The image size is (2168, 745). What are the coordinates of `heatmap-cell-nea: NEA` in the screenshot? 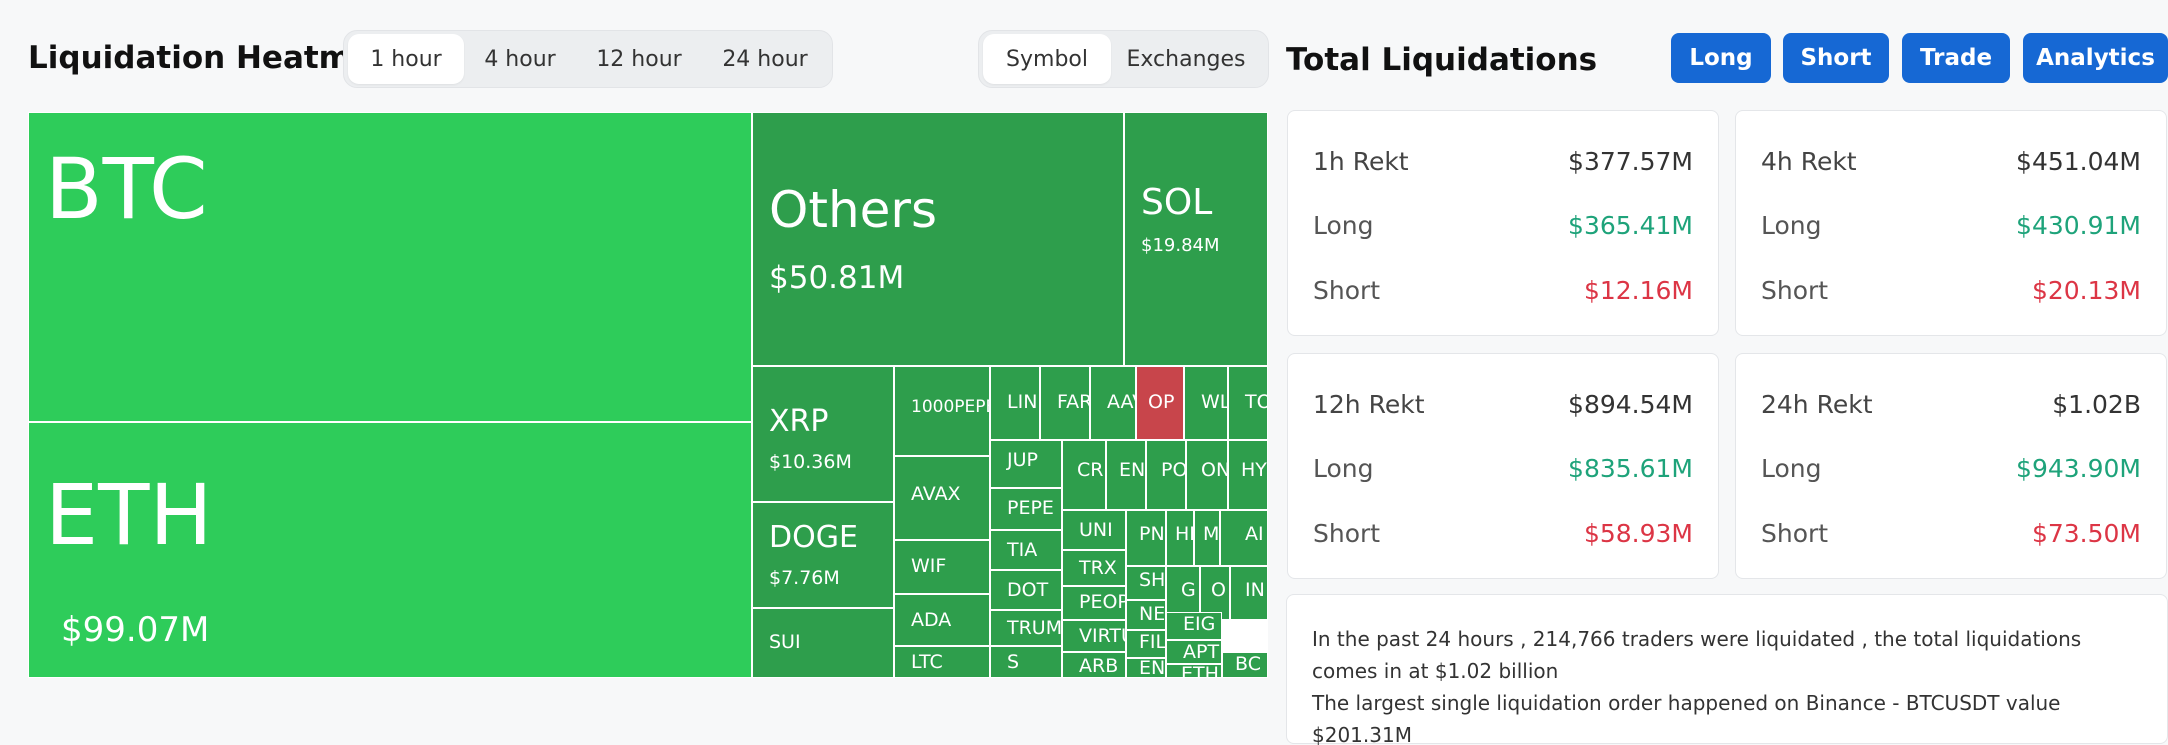 It's located at (1146, 615).